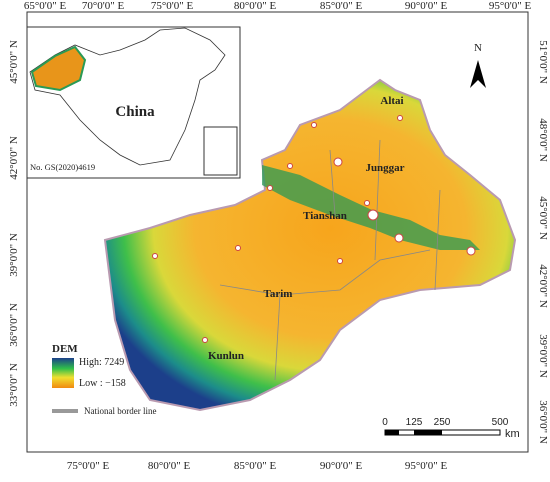 This screenshot has width=550, height=482. I want to click on scale-unit: km, so click(512, 434).